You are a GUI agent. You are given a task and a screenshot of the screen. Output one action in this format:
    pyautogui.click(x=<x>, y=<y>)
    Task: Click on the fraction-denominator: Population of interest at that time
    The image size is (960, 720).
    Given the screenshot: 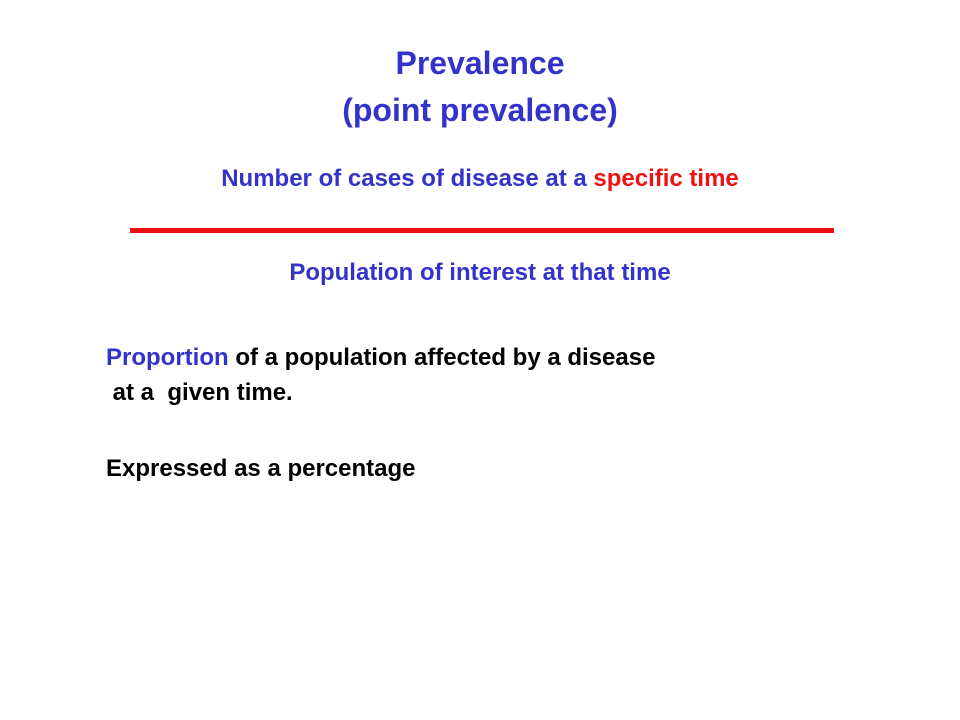 What is the action you would take?
    pyautogui.click(x=480, y=272)
    